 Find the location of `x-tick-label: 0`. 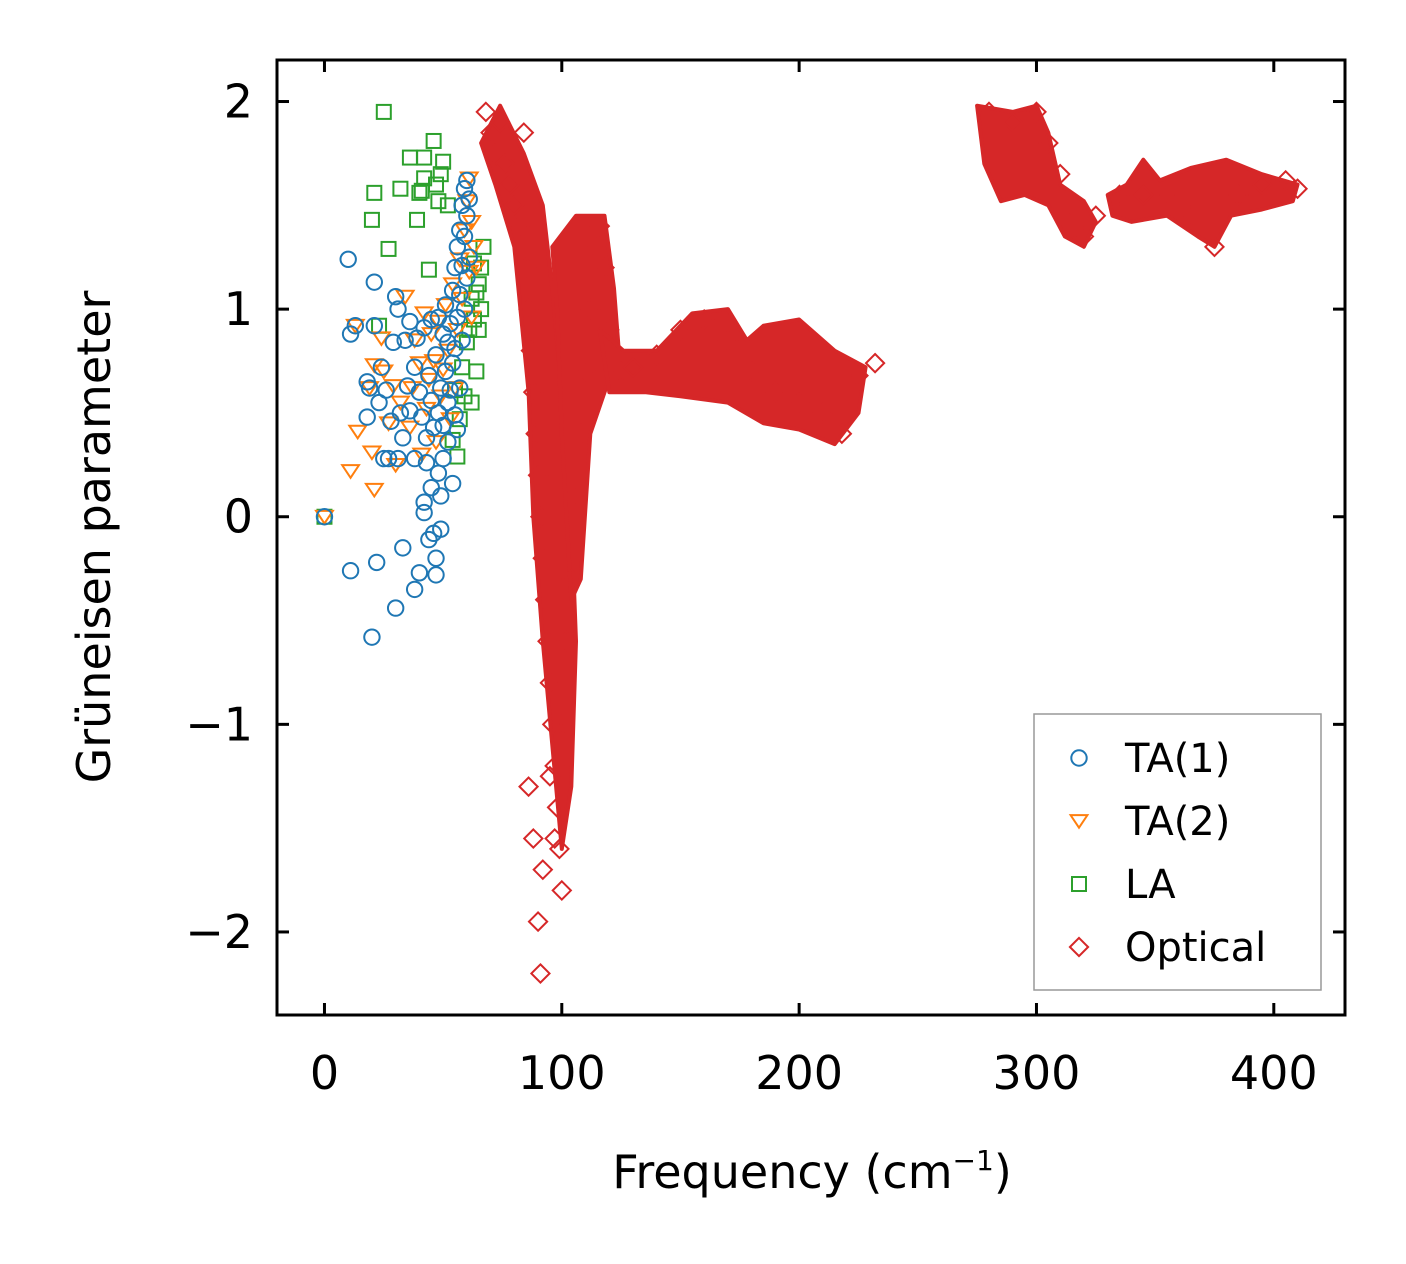

x-tick-label: 0 is located at coordinates (324, 1073).